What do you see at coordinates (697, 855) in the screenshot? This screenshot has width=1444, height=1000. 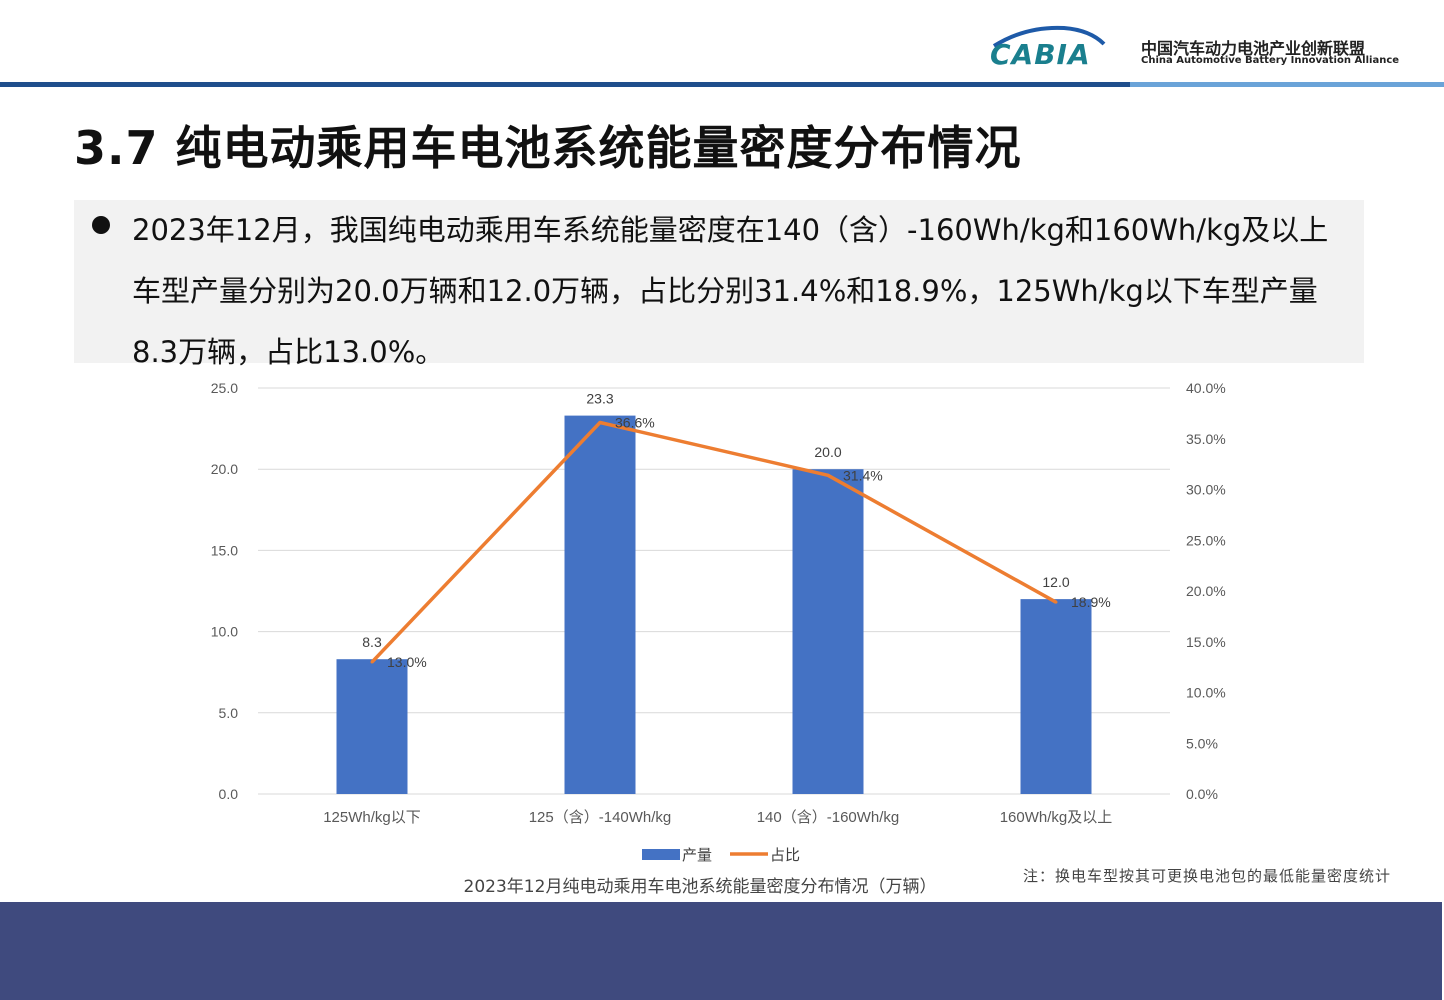 I see `legend-bar-label: 产量` at bounding box center [697, 855].